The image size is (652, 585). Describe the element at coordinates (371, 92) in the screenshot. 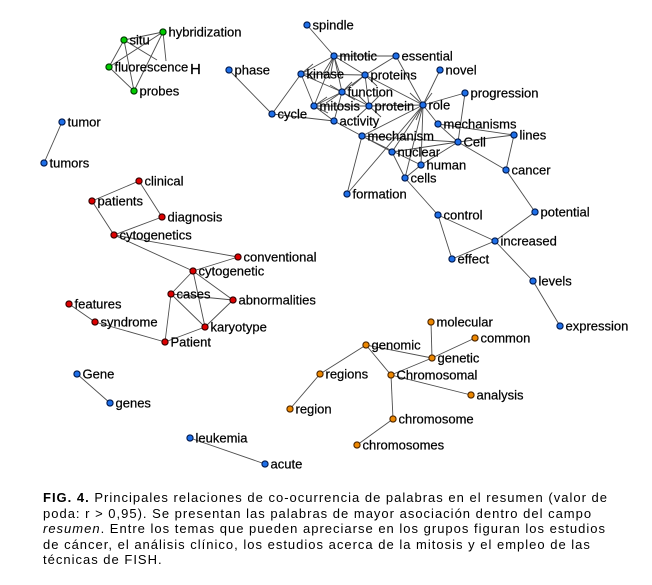

I see `svg-text: function` at that location.